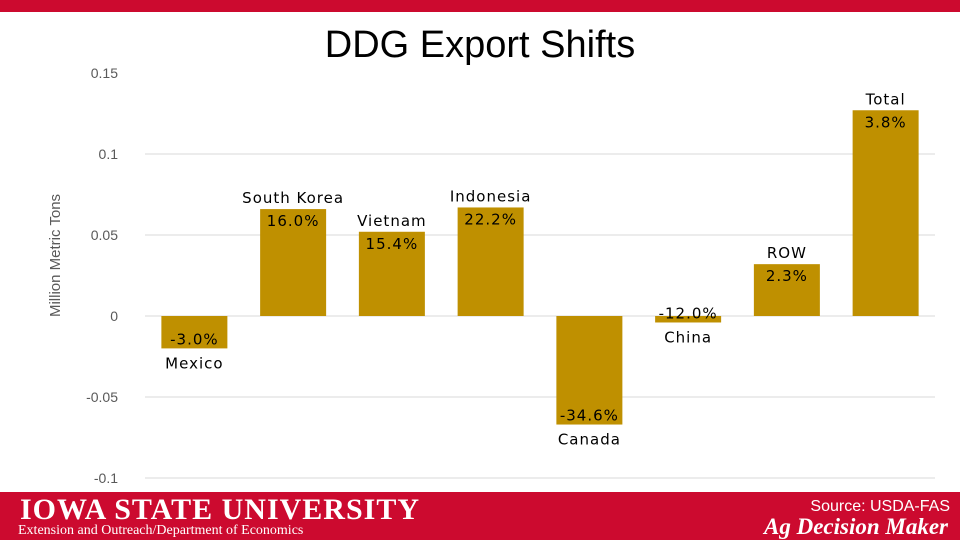 The image size is (960, 540). Describe the element at coordinates (104, 73) in the screenshot. I see `y-tick-label: 0.15` at that location.